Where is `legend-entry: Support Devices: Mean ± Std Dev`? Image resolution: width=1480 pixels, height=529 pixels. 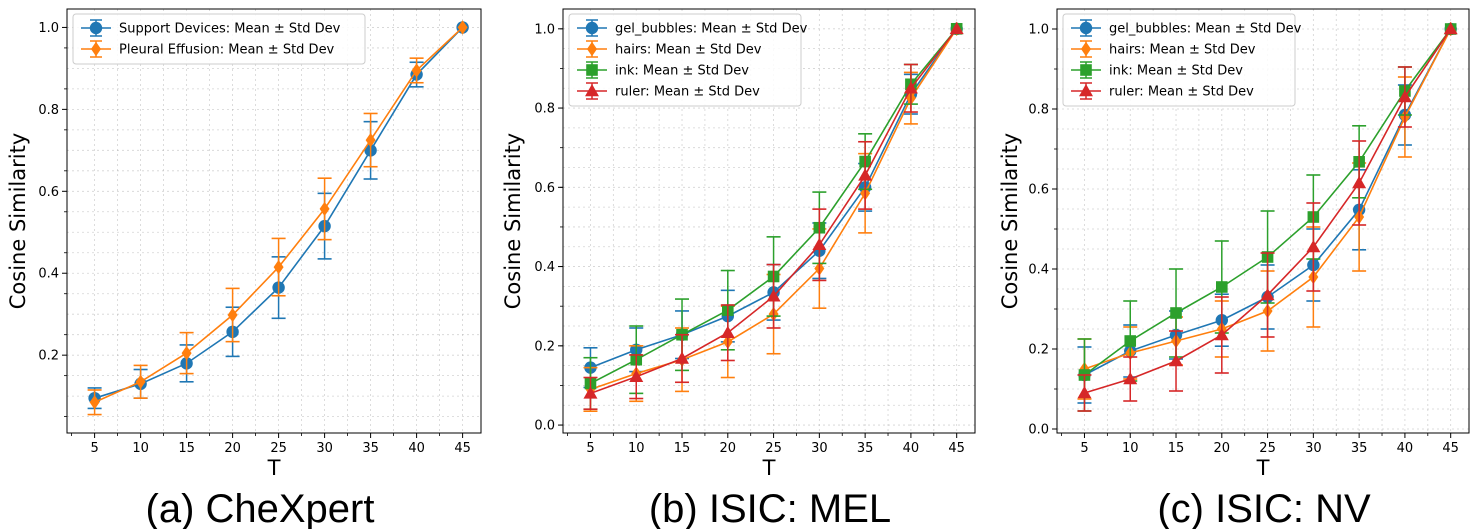
legend-entry: Support Devices: Mean ± Std Dev is located at coordinates (230, 29).